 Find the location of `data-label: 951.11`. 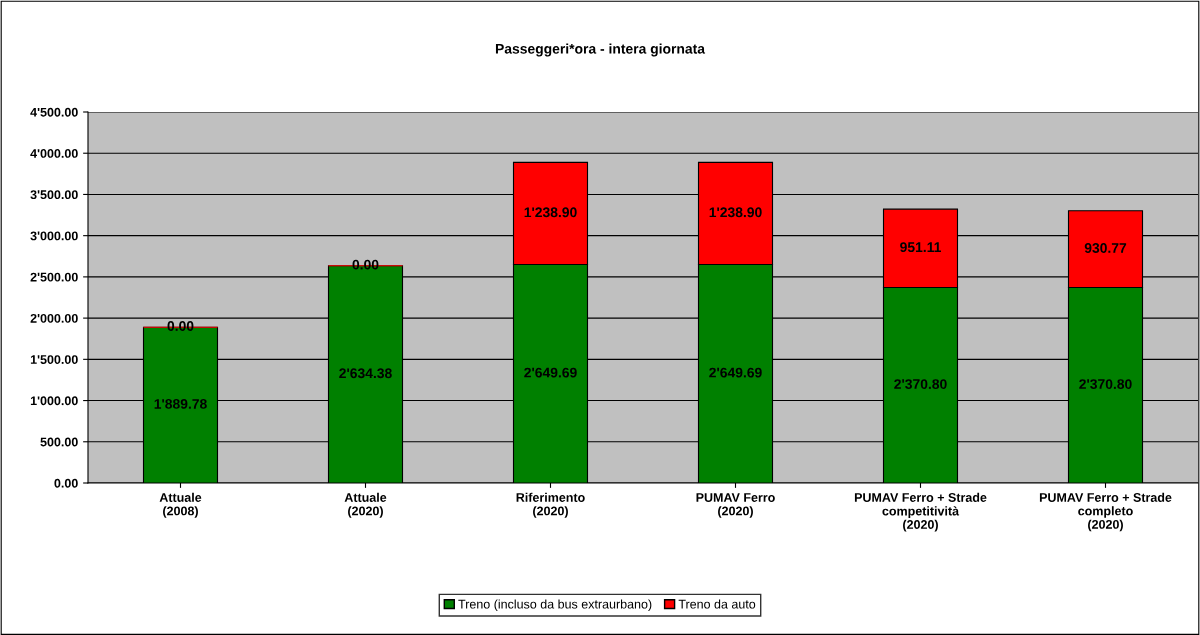

data-label: 951.11 is located at coordinates (920, 247).